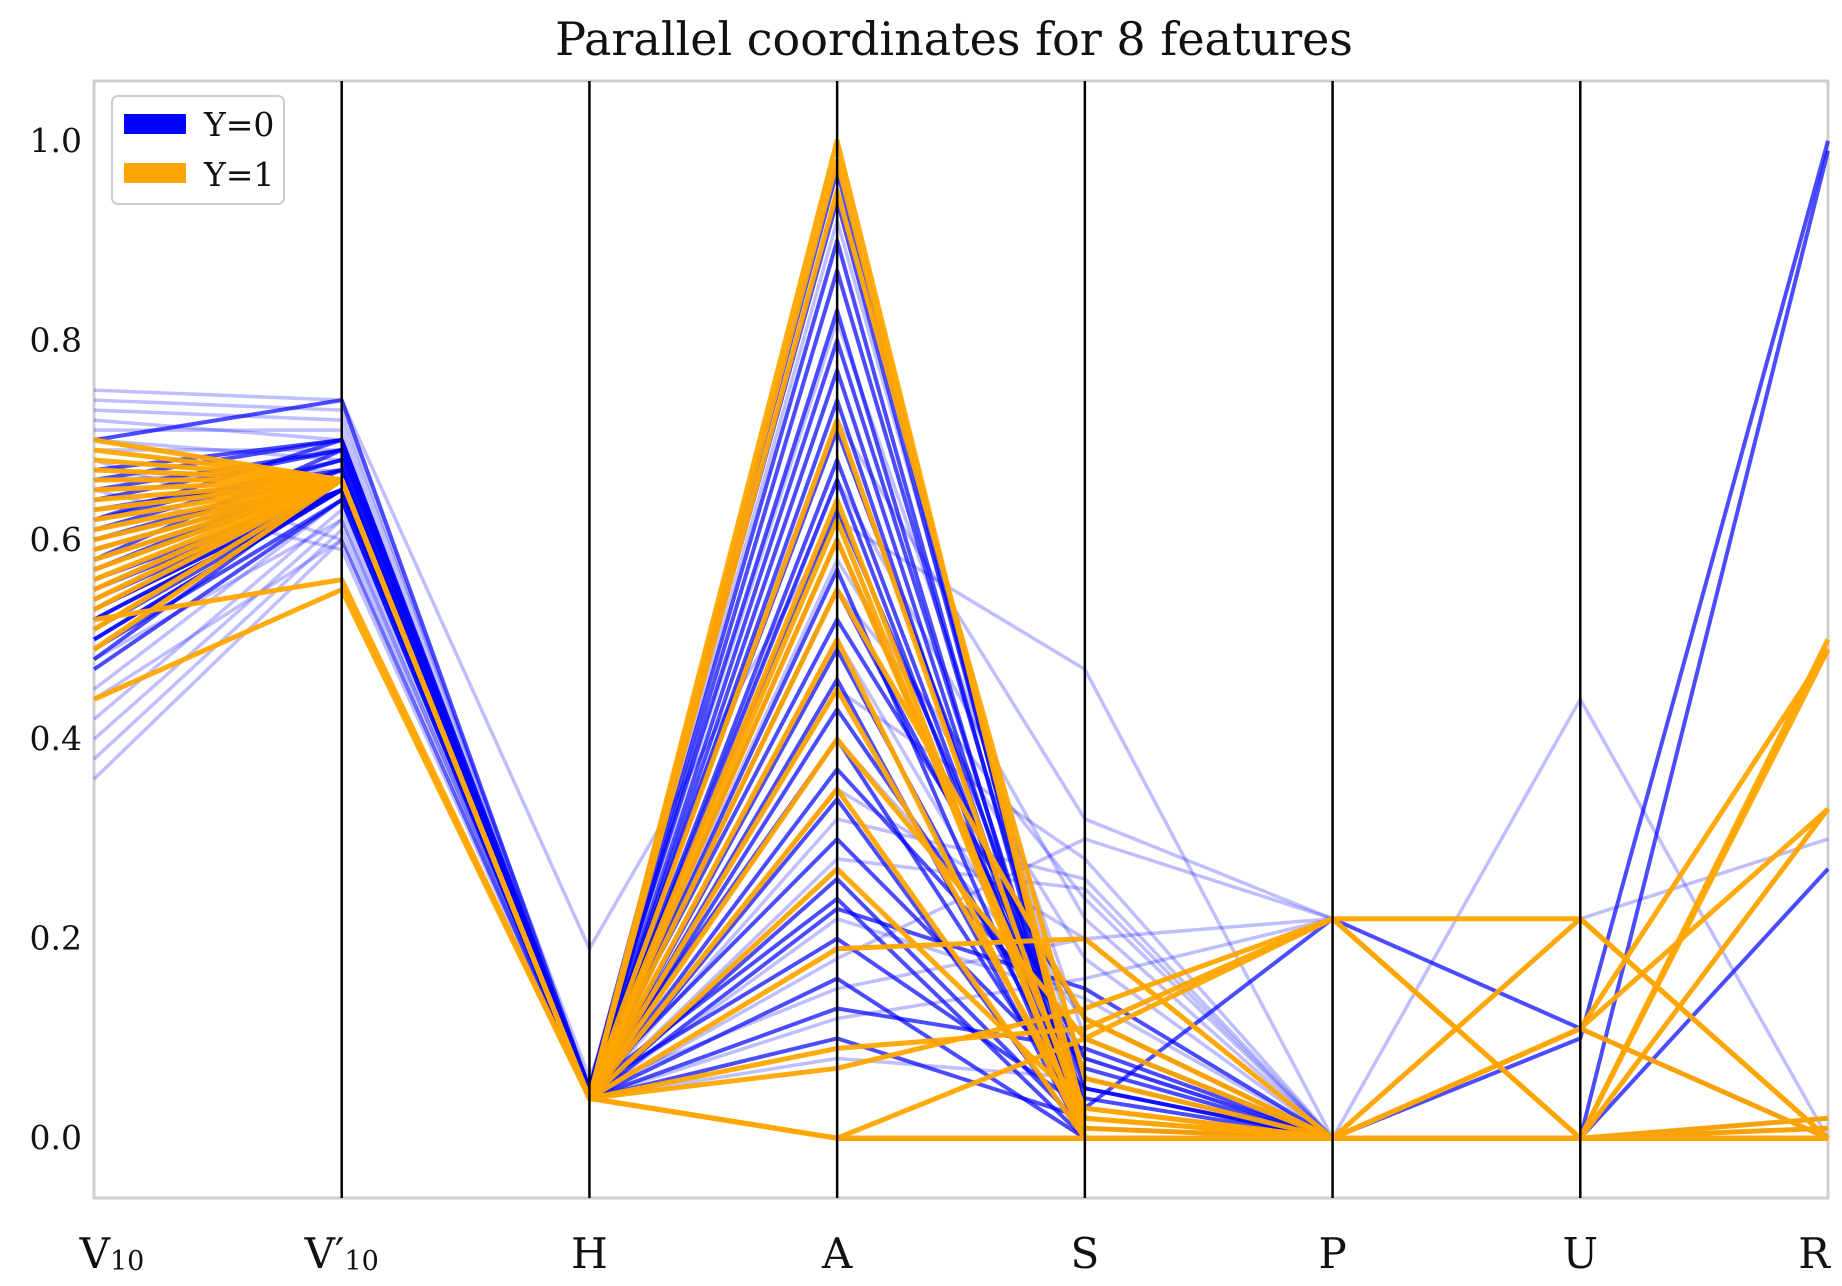 Image resolution: width=1842 pixels, height=1286 pixels. What do you see at coordinates (341, 1253) in the screenshot?
I see `x-tick-label: V′10` at bounding box center [341, 1253].